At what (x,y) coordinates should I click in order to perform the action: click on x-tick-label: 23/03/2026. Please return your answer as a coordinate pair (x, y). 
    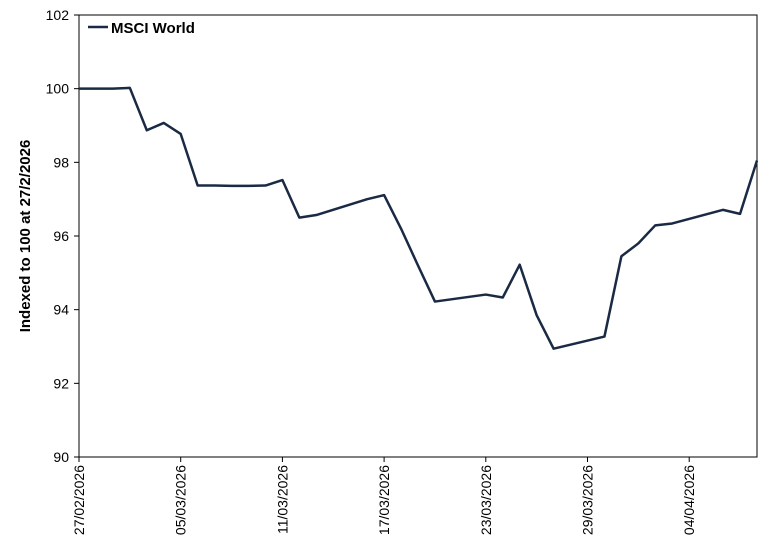
    Looking at the image, I should click on (486, 500).